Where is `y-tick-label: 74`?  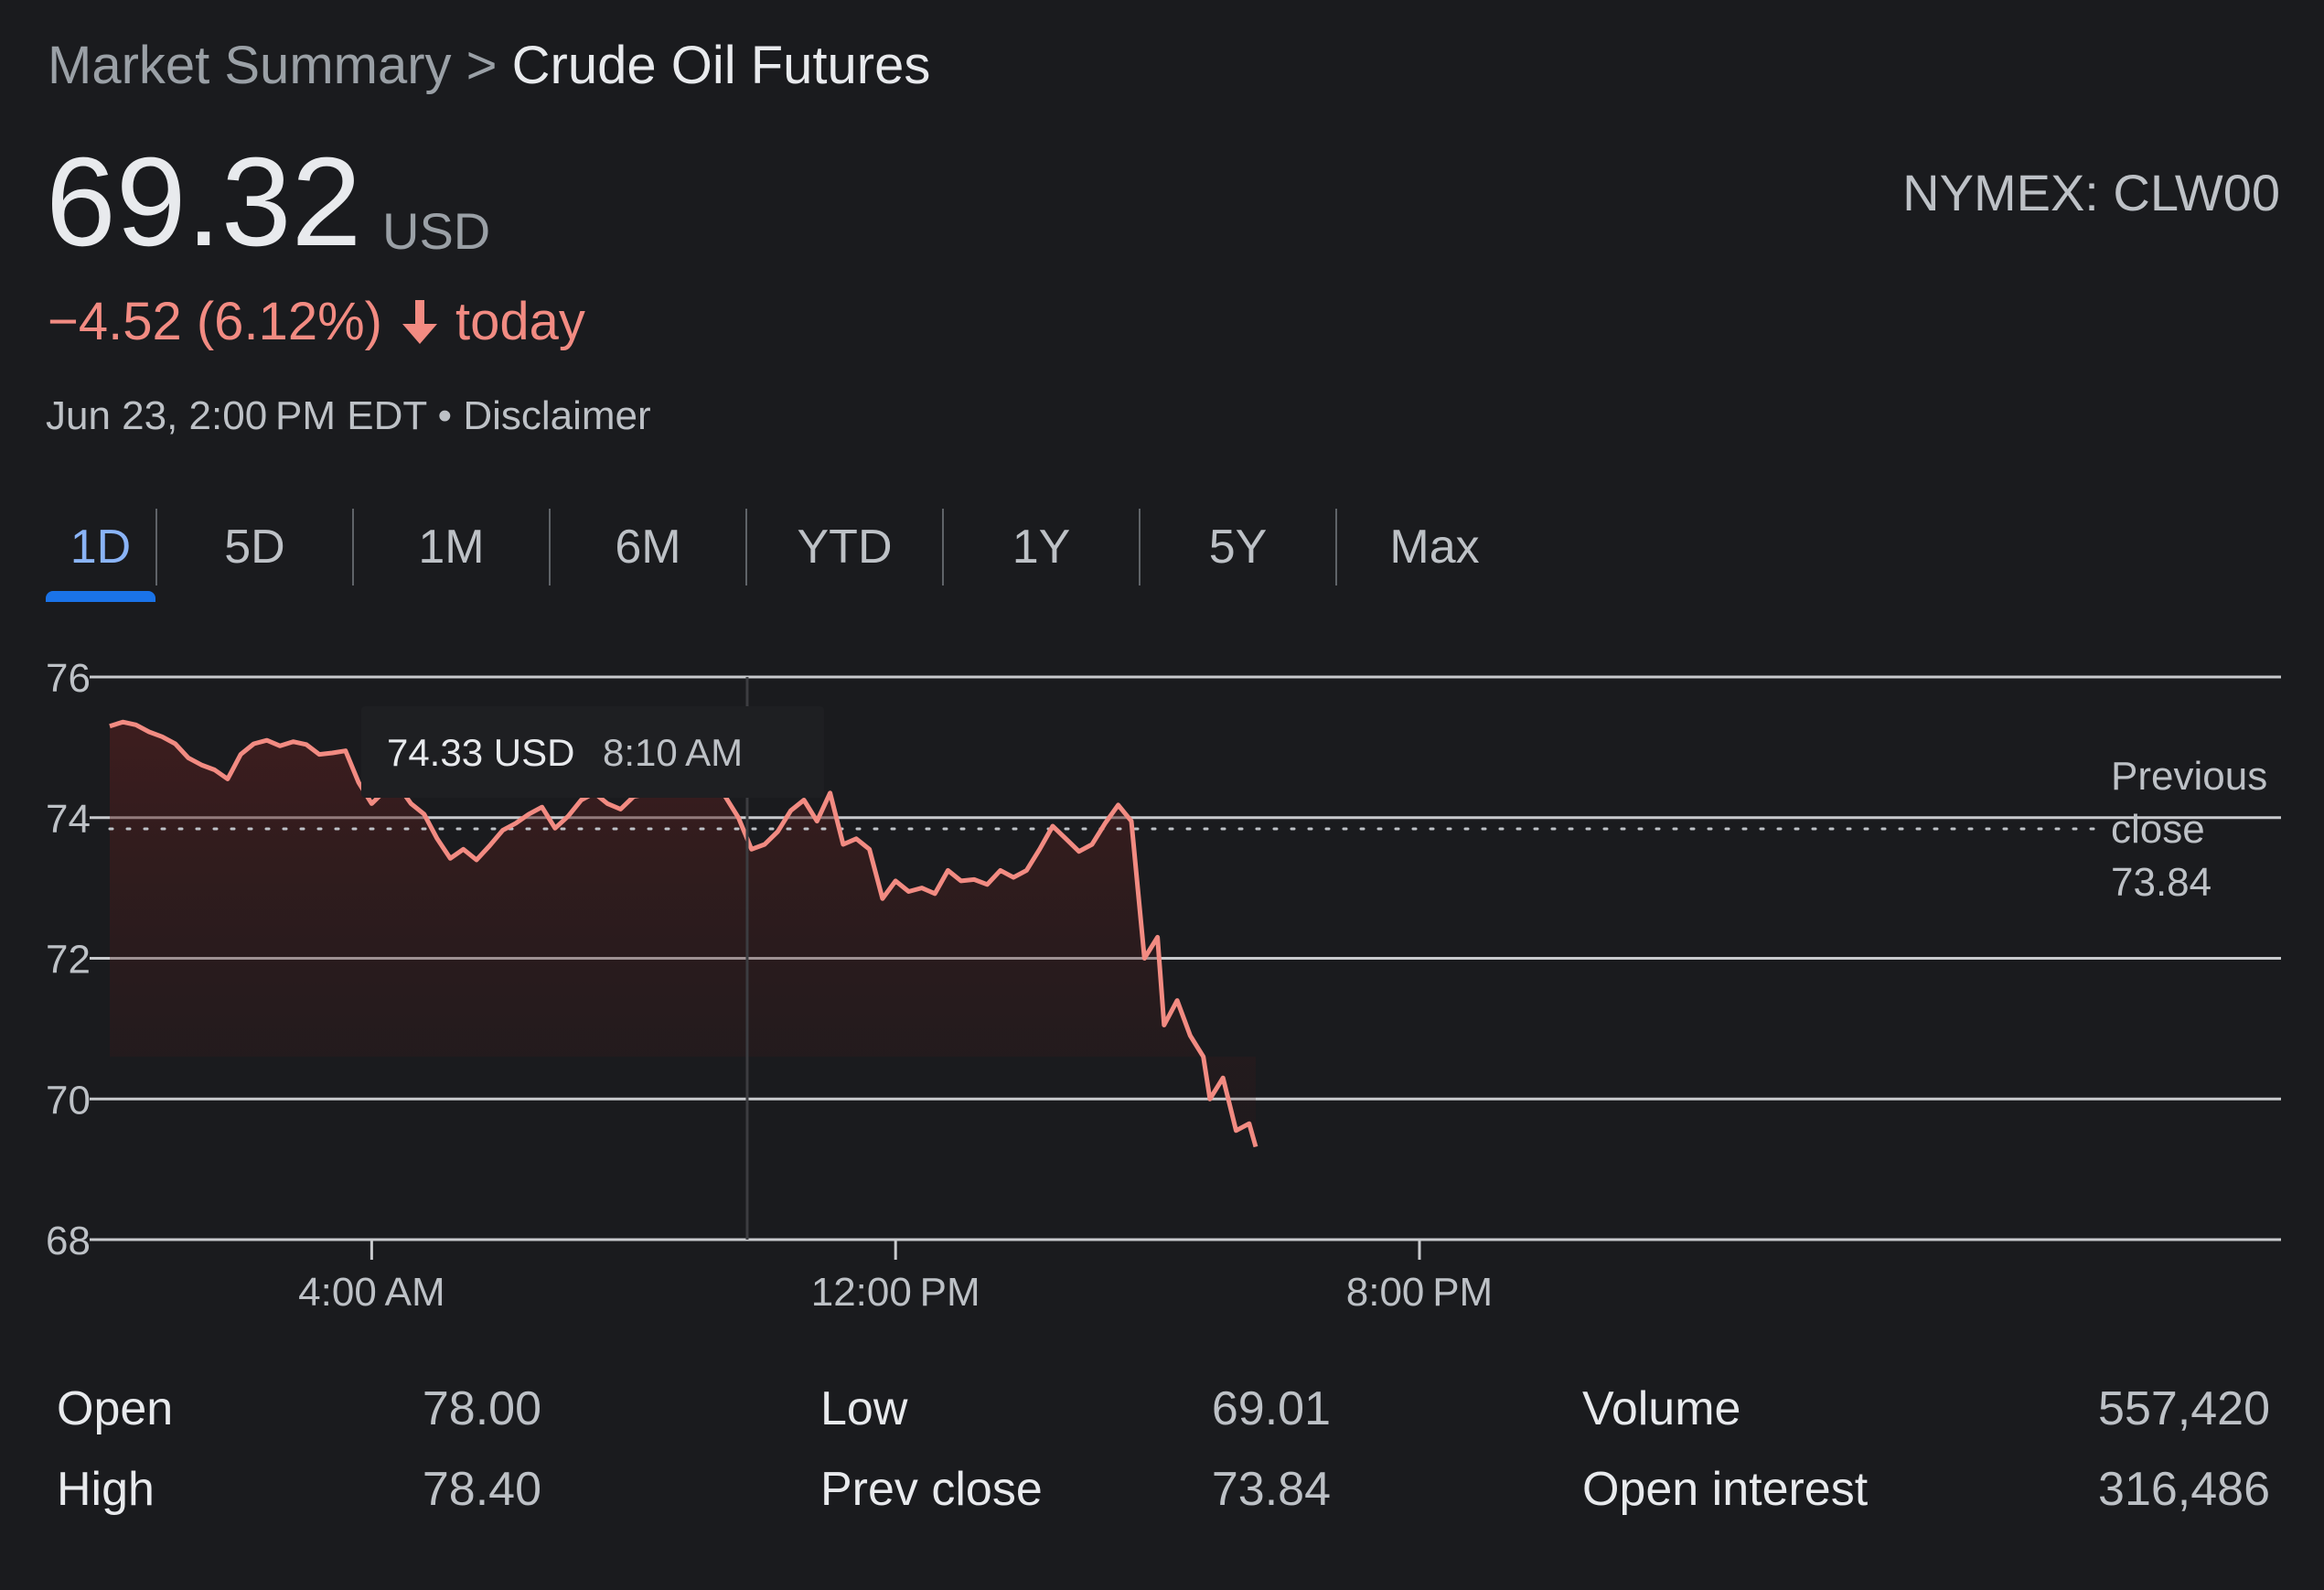
y-tick-label: 74 is located at coordinates (69, 819).